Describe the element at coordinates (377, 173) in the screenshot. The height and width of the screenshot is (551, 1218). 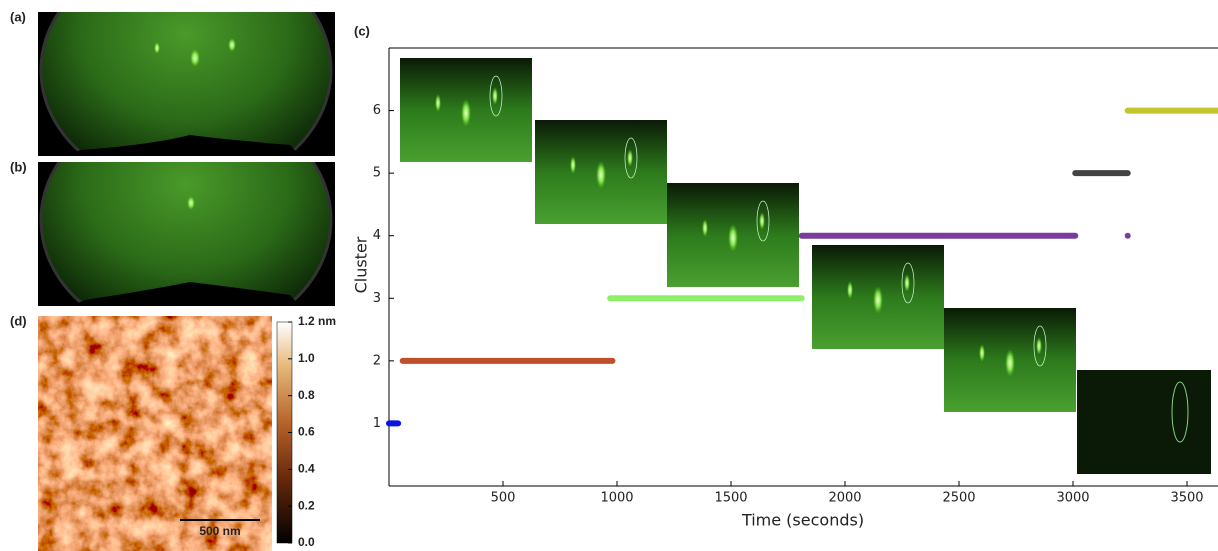
I see `y-tick-label: 5` at that location.